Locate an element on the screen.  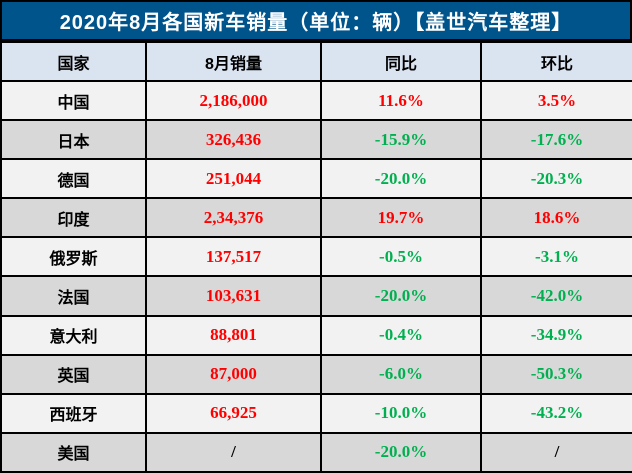
country-cell: 印度 is located at coordinates (73, 218).